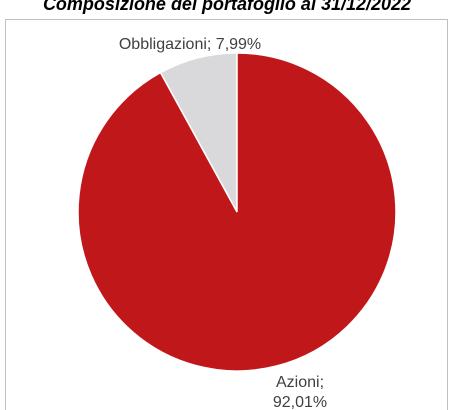 The image size is (454, 410). Describe the element at coordinates (300, 382) in the screenshot. I see `slice-label-azioni-name: Azioni;` at that location.